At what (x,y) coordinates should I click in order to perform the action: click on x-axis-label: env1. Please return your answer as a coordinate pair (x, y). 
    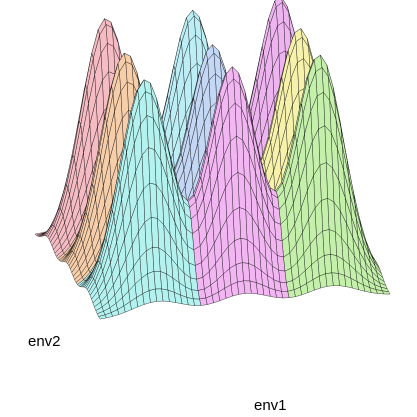
    Looking at the image, I should click on (270, 405).